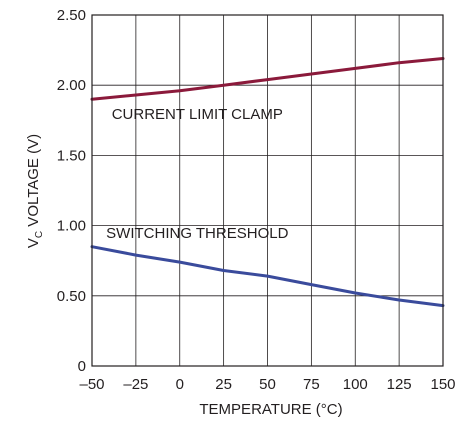  I want to click on x-tick-label-5: 75, so click(311, 384).